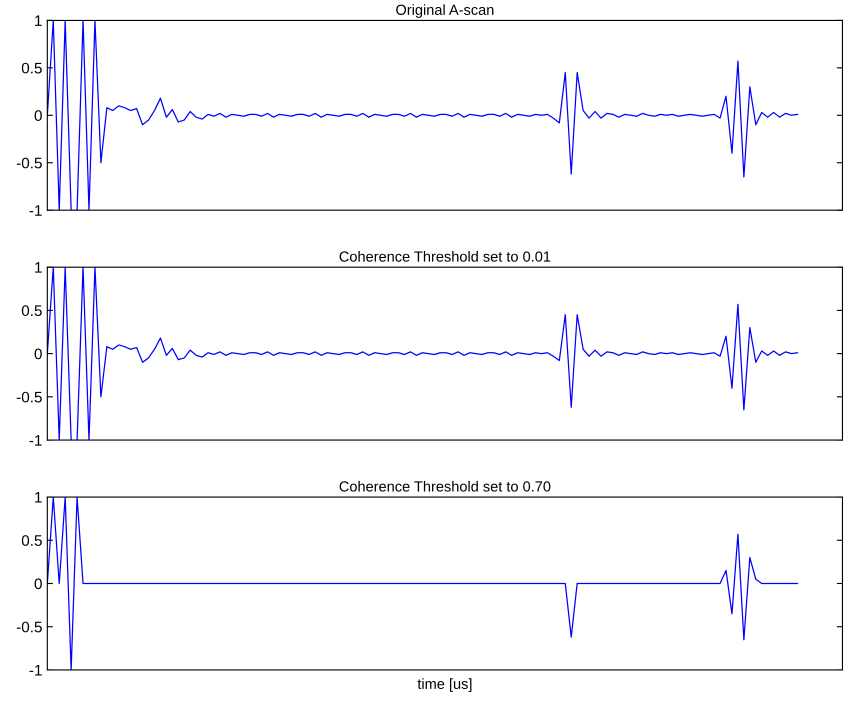 This screenshot has height=703, width=845. Describe the element at coordinates (445, 256) in the screenshot. I see `chart-title: Coherence Threshold set to 0.01` at that location.